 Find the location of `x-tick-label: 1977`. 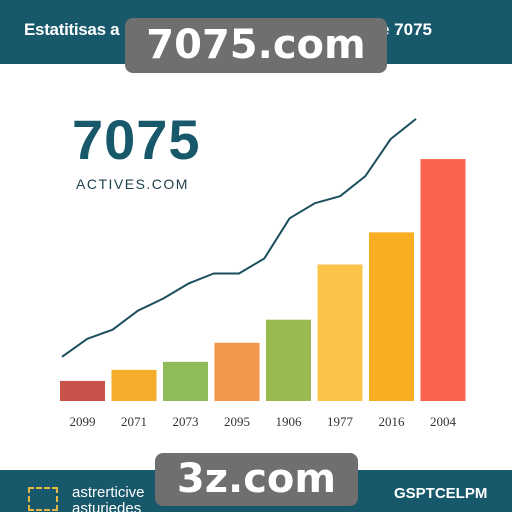

x-tick-label: 1977 is located at coordinates (340, 421).